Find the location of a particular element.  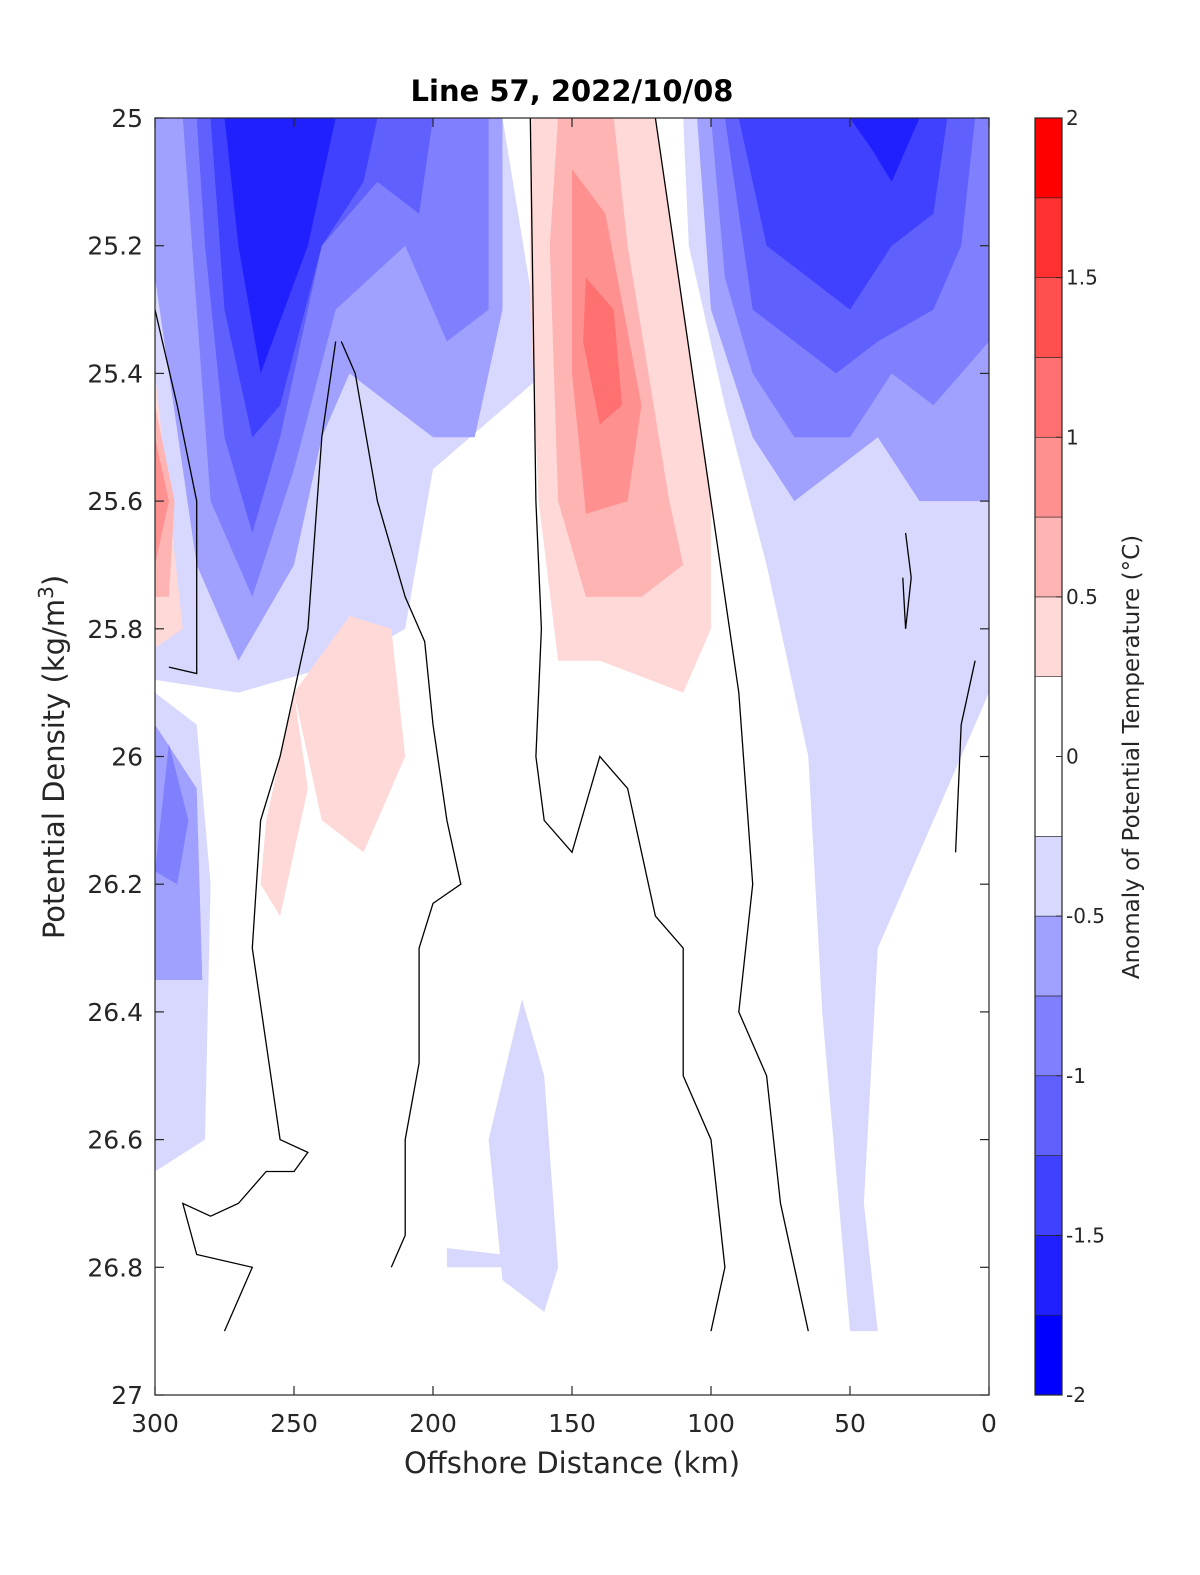

y-tick-label: 26.4 is located at coordinates (115, 1012).